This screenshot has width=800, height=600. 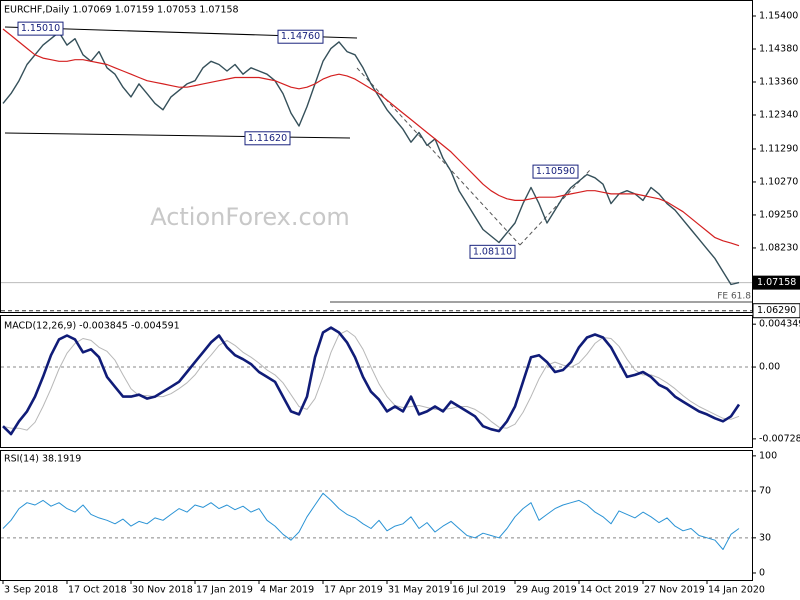 I want to click on x-tick-label: 27 Nov 2019, so click(x=674, y=590).